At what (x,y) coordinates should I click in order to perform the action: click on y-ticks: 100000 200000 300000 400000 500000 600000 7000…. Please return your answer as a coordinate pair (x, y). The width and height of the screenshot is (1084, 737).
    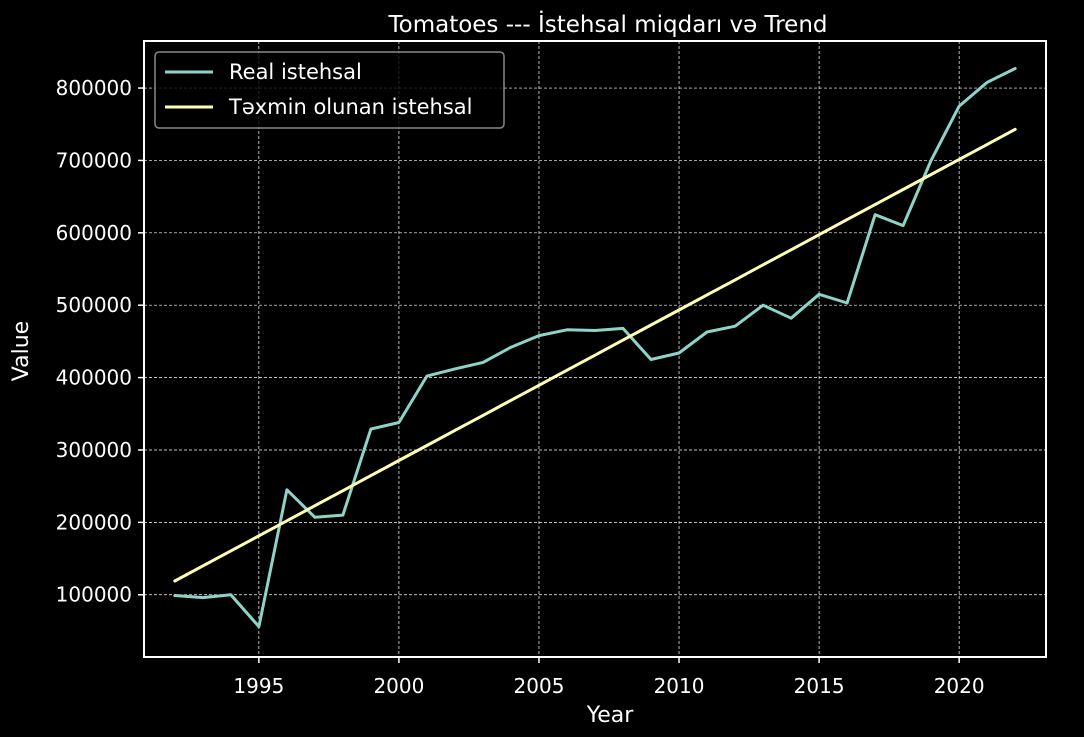
    Looking at the image, I should click on (100, 341).